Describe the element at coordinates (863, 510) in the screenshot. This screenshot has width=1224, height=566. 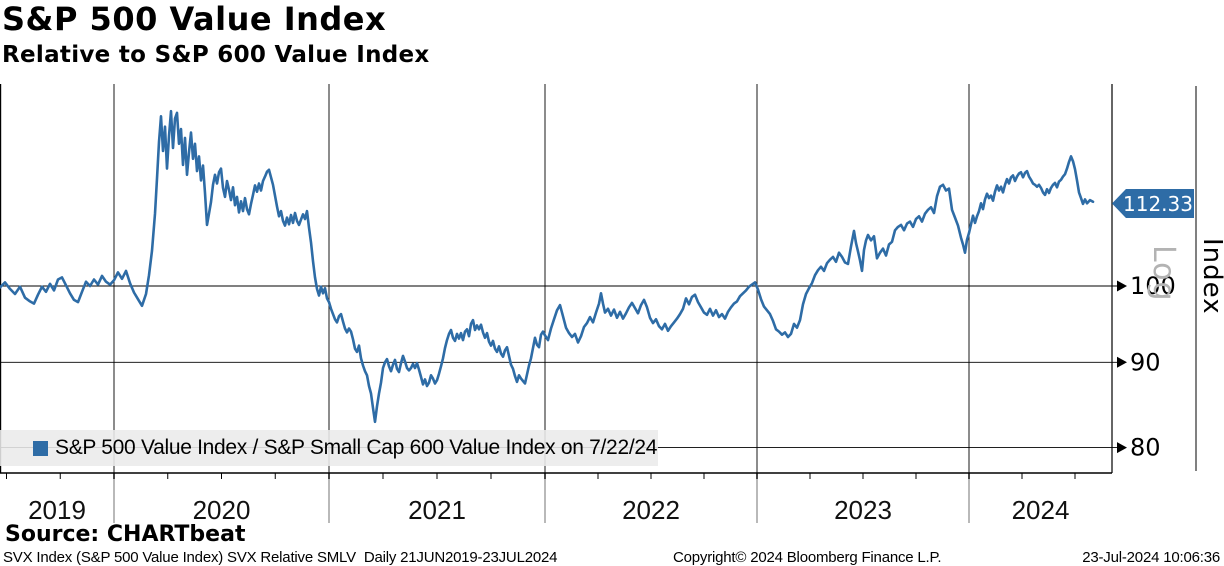
I see `svg-text: 2023` at that location.